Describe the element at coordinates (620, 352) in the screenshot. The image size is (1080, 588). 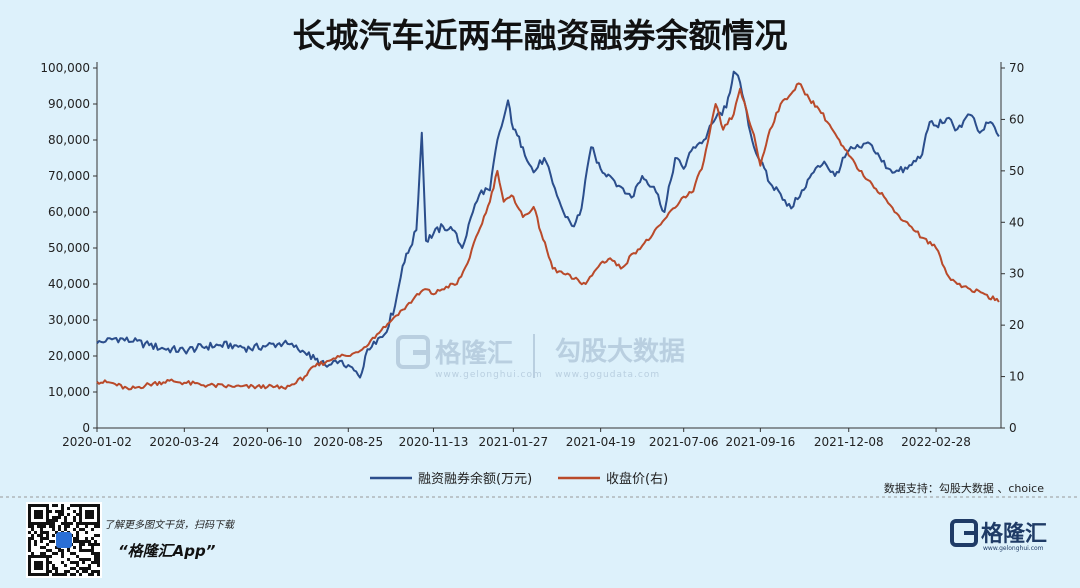
I see `watermark-site: 勾股大数据` at that location.